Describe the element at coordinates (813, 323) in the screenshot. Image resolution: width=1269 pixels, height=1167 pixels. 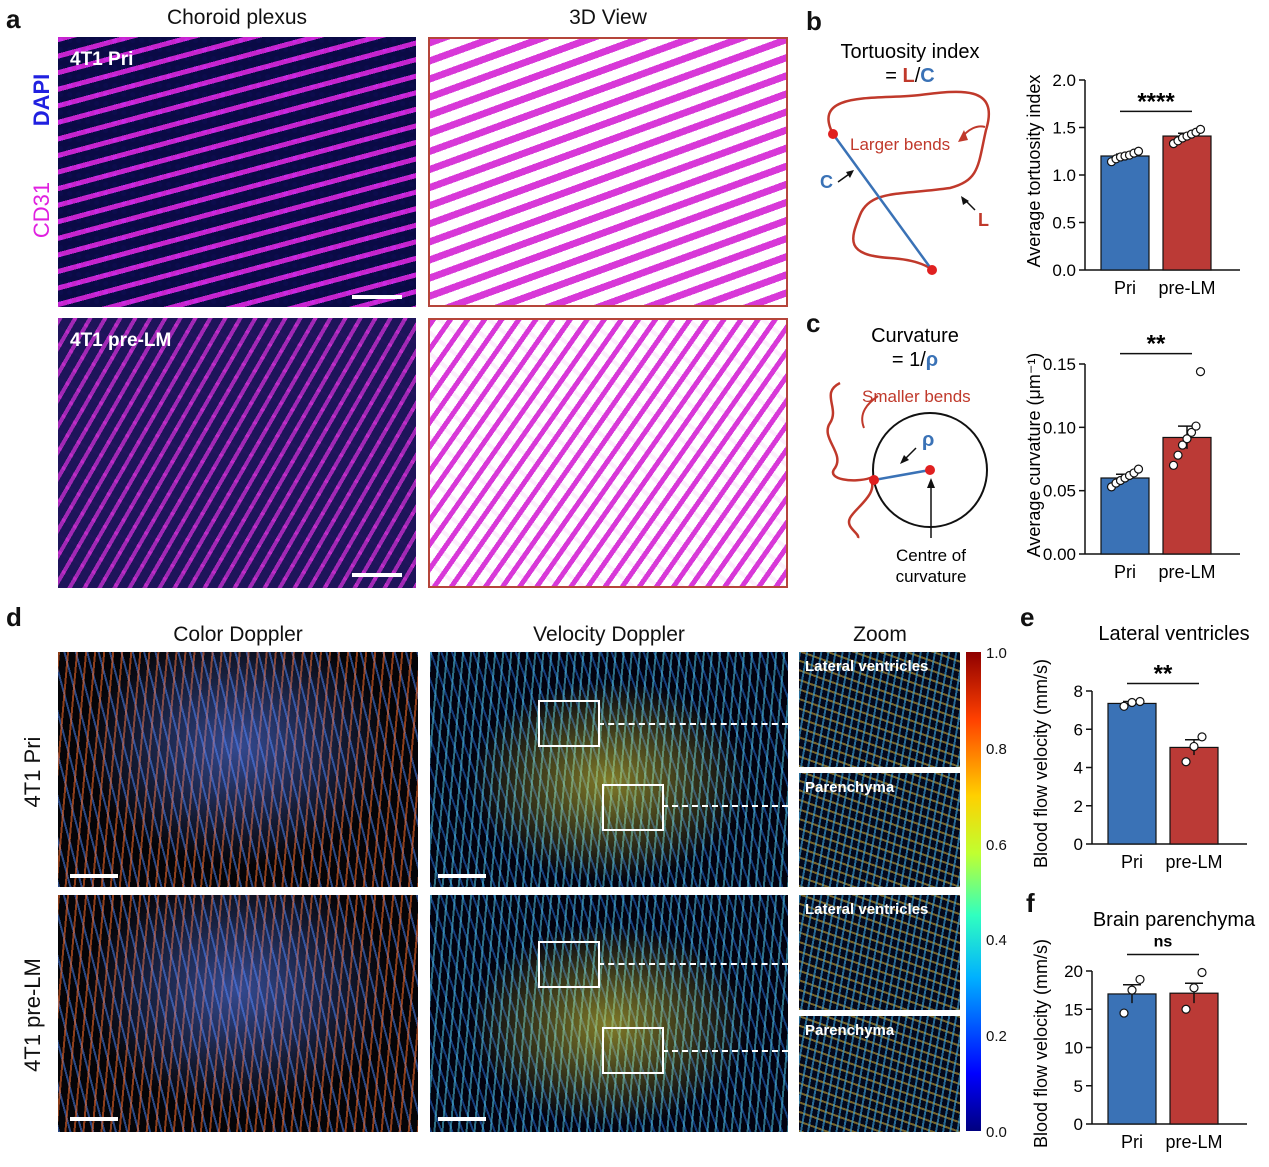
I see `panel-letter-c: c` at that location.